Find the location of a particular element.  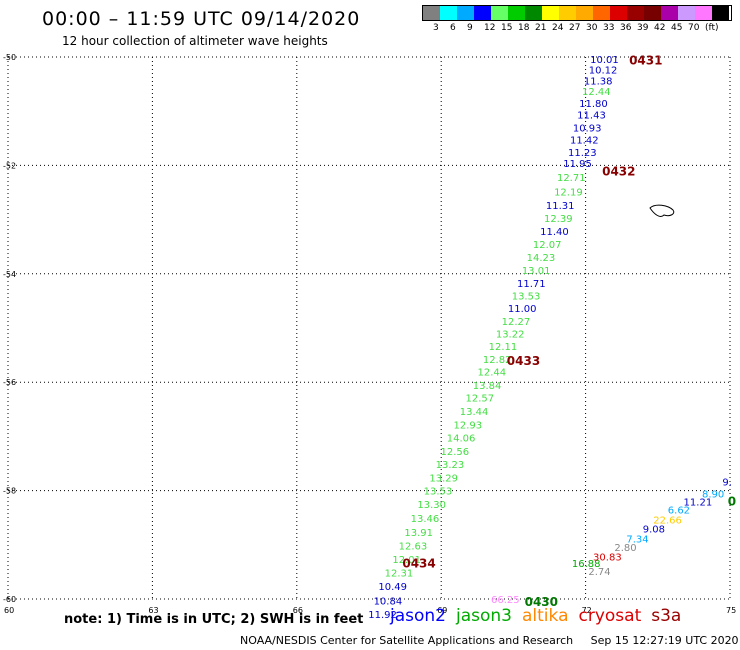

generated-timestamp: Sep 15 12:27:19 UTC 2020 is located at coordinates (664, 640).